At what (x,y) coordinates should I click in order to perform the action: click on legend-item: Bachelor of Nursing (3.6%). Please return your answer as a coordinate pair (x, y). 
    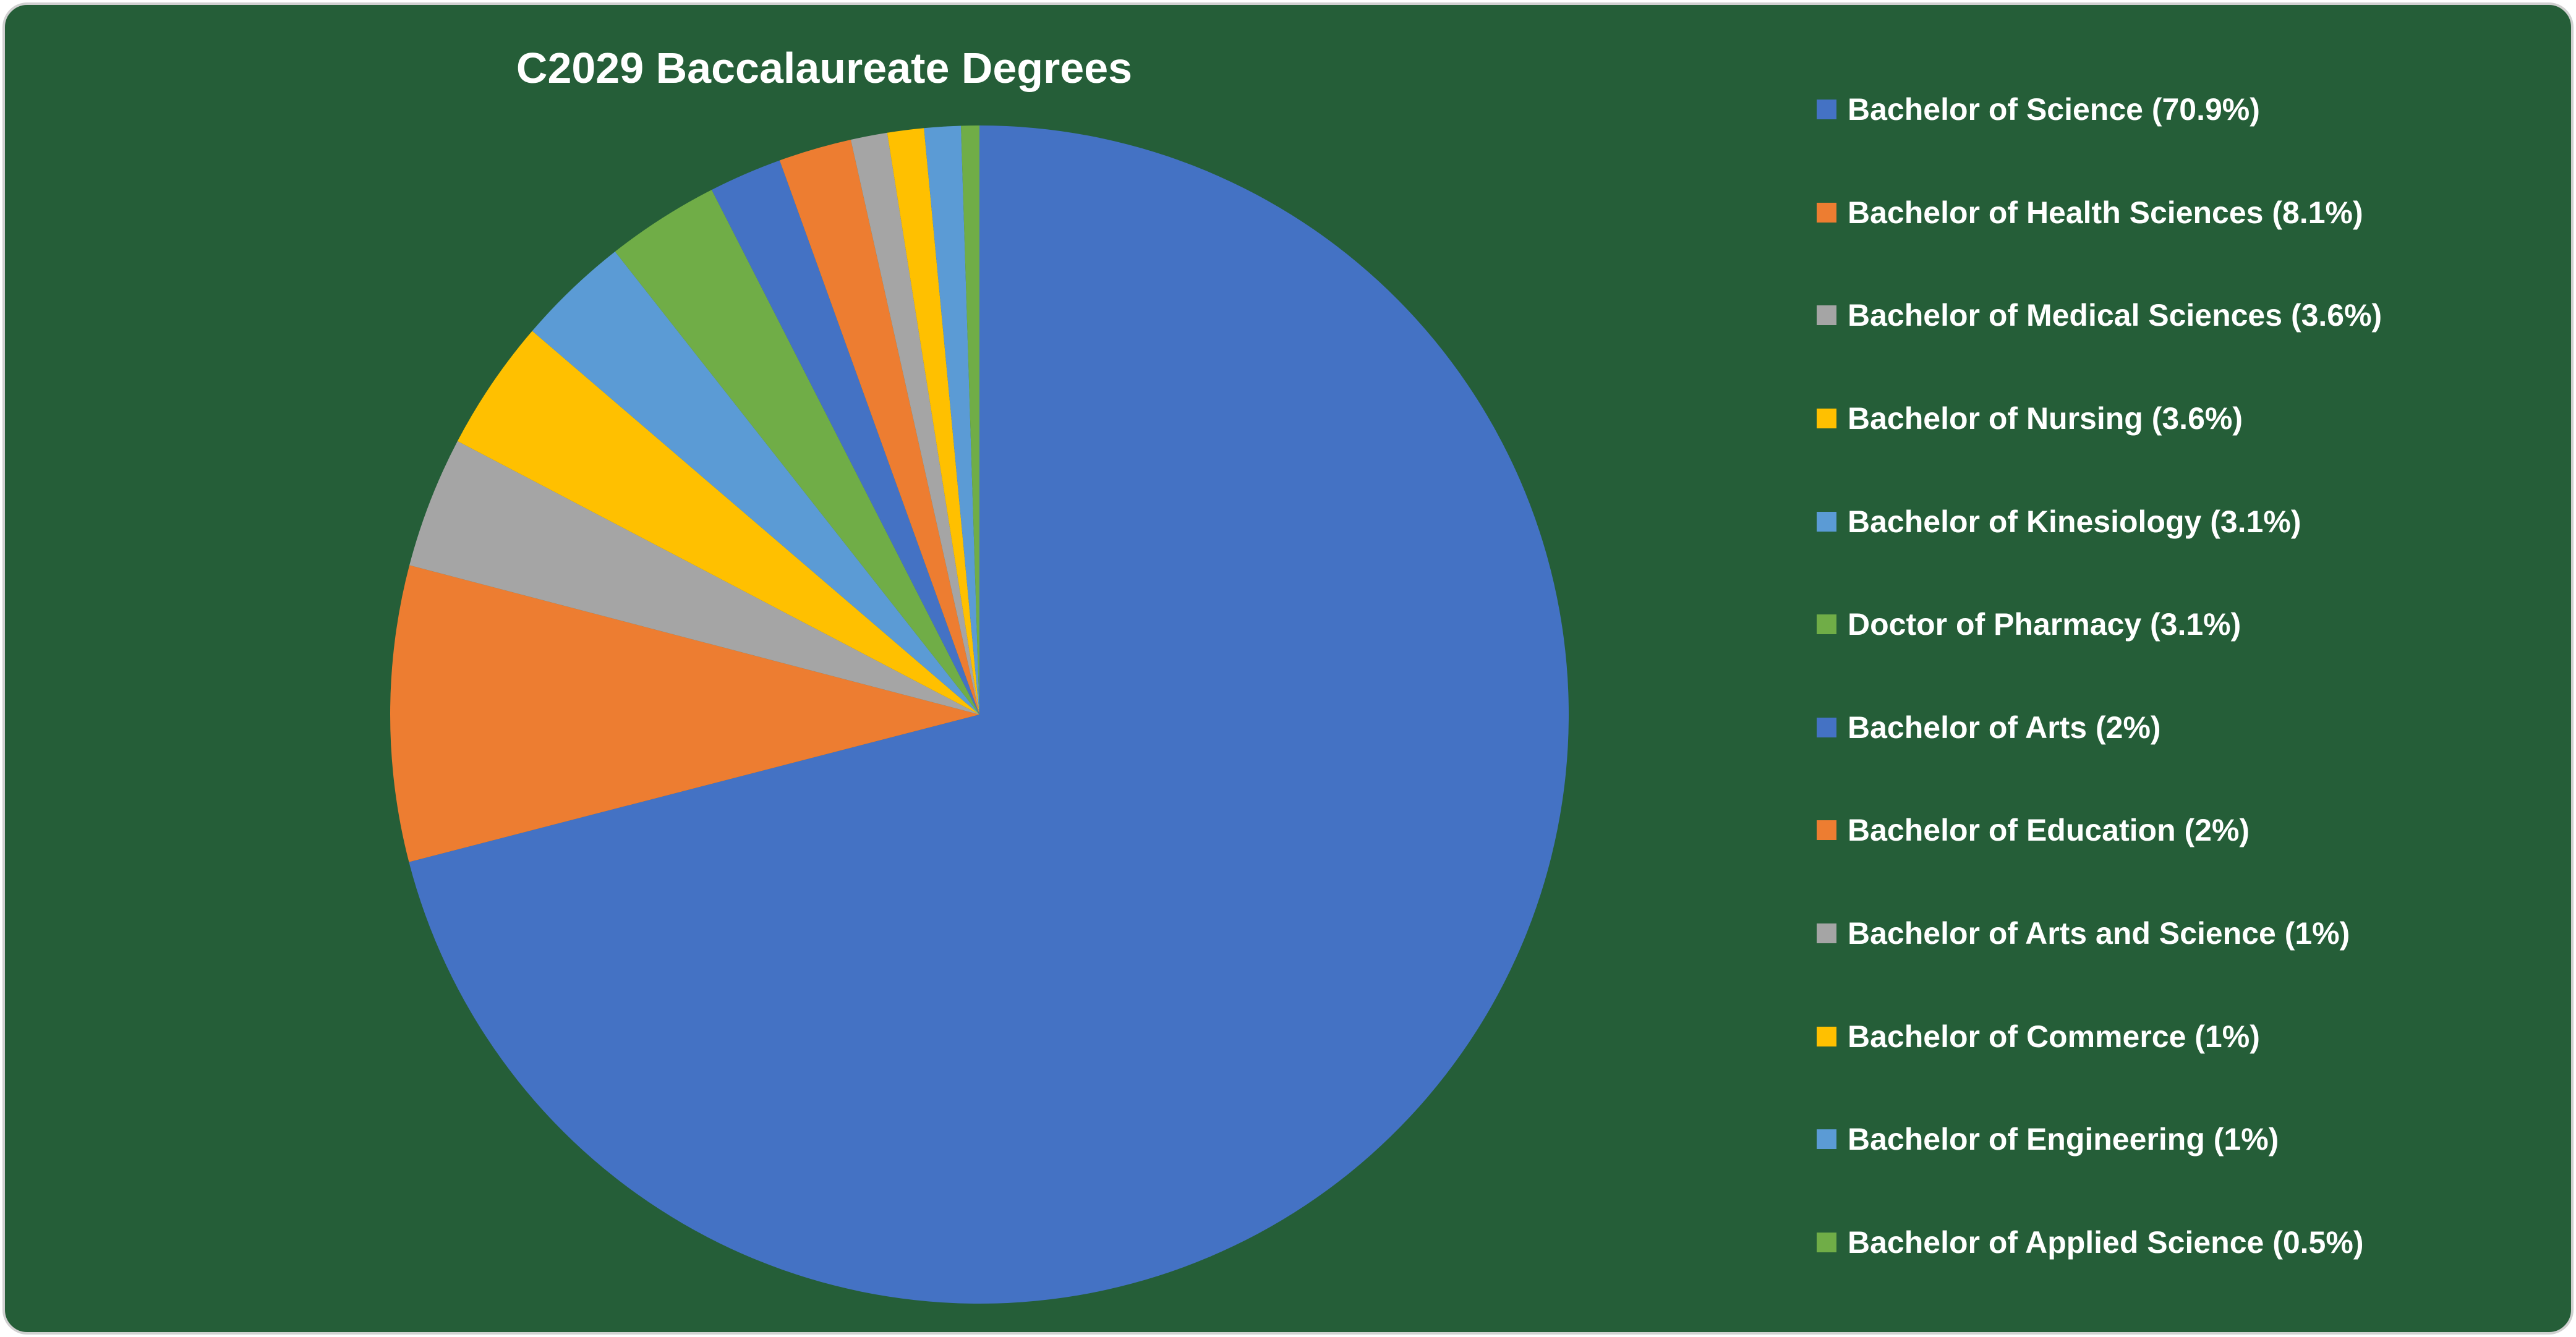
    Looking at the image, I should click on (2099, 418).